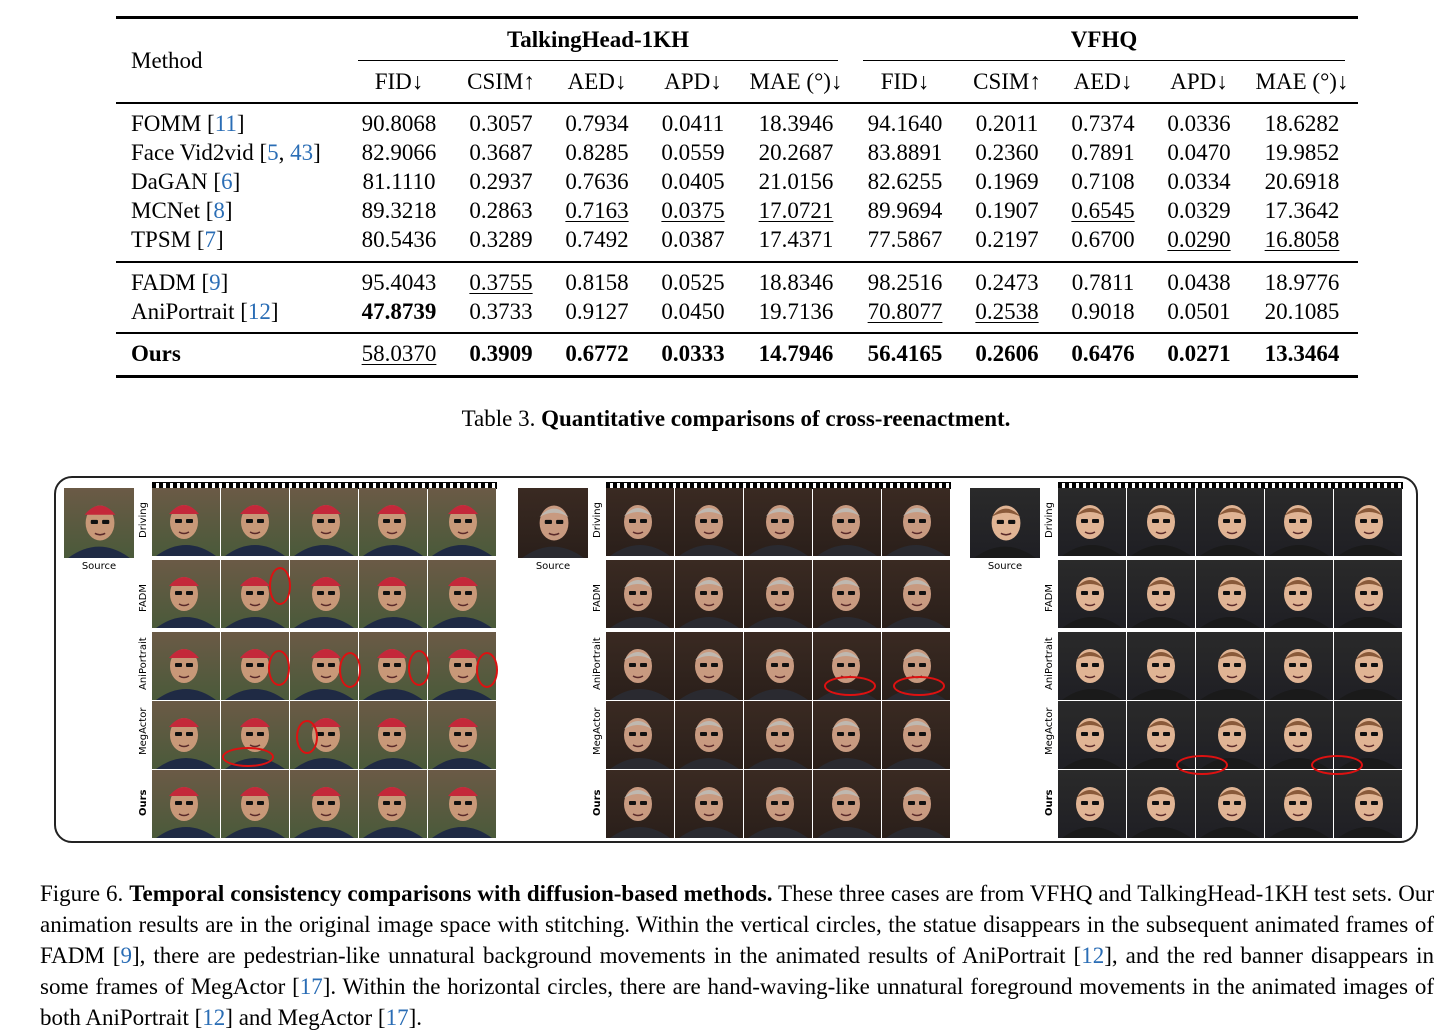  Describe the element at coordinates (273, 152) in the screenshot. I see `citation-link: 5` at that location.